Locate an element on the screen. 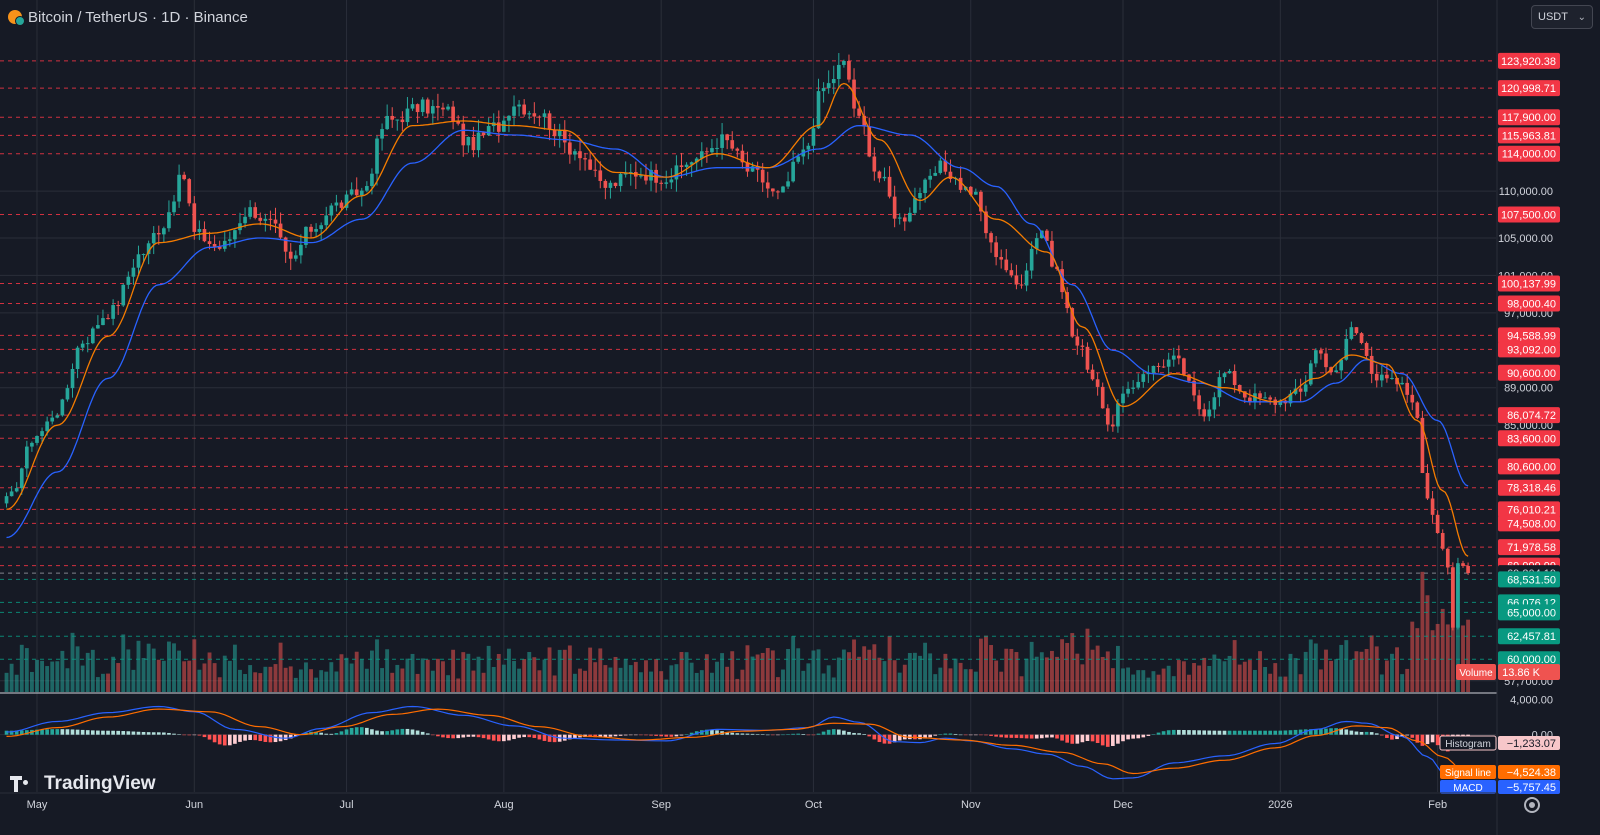 The image size is (1600, 835). volume-name-tag is located at coordinates (1476, 672).